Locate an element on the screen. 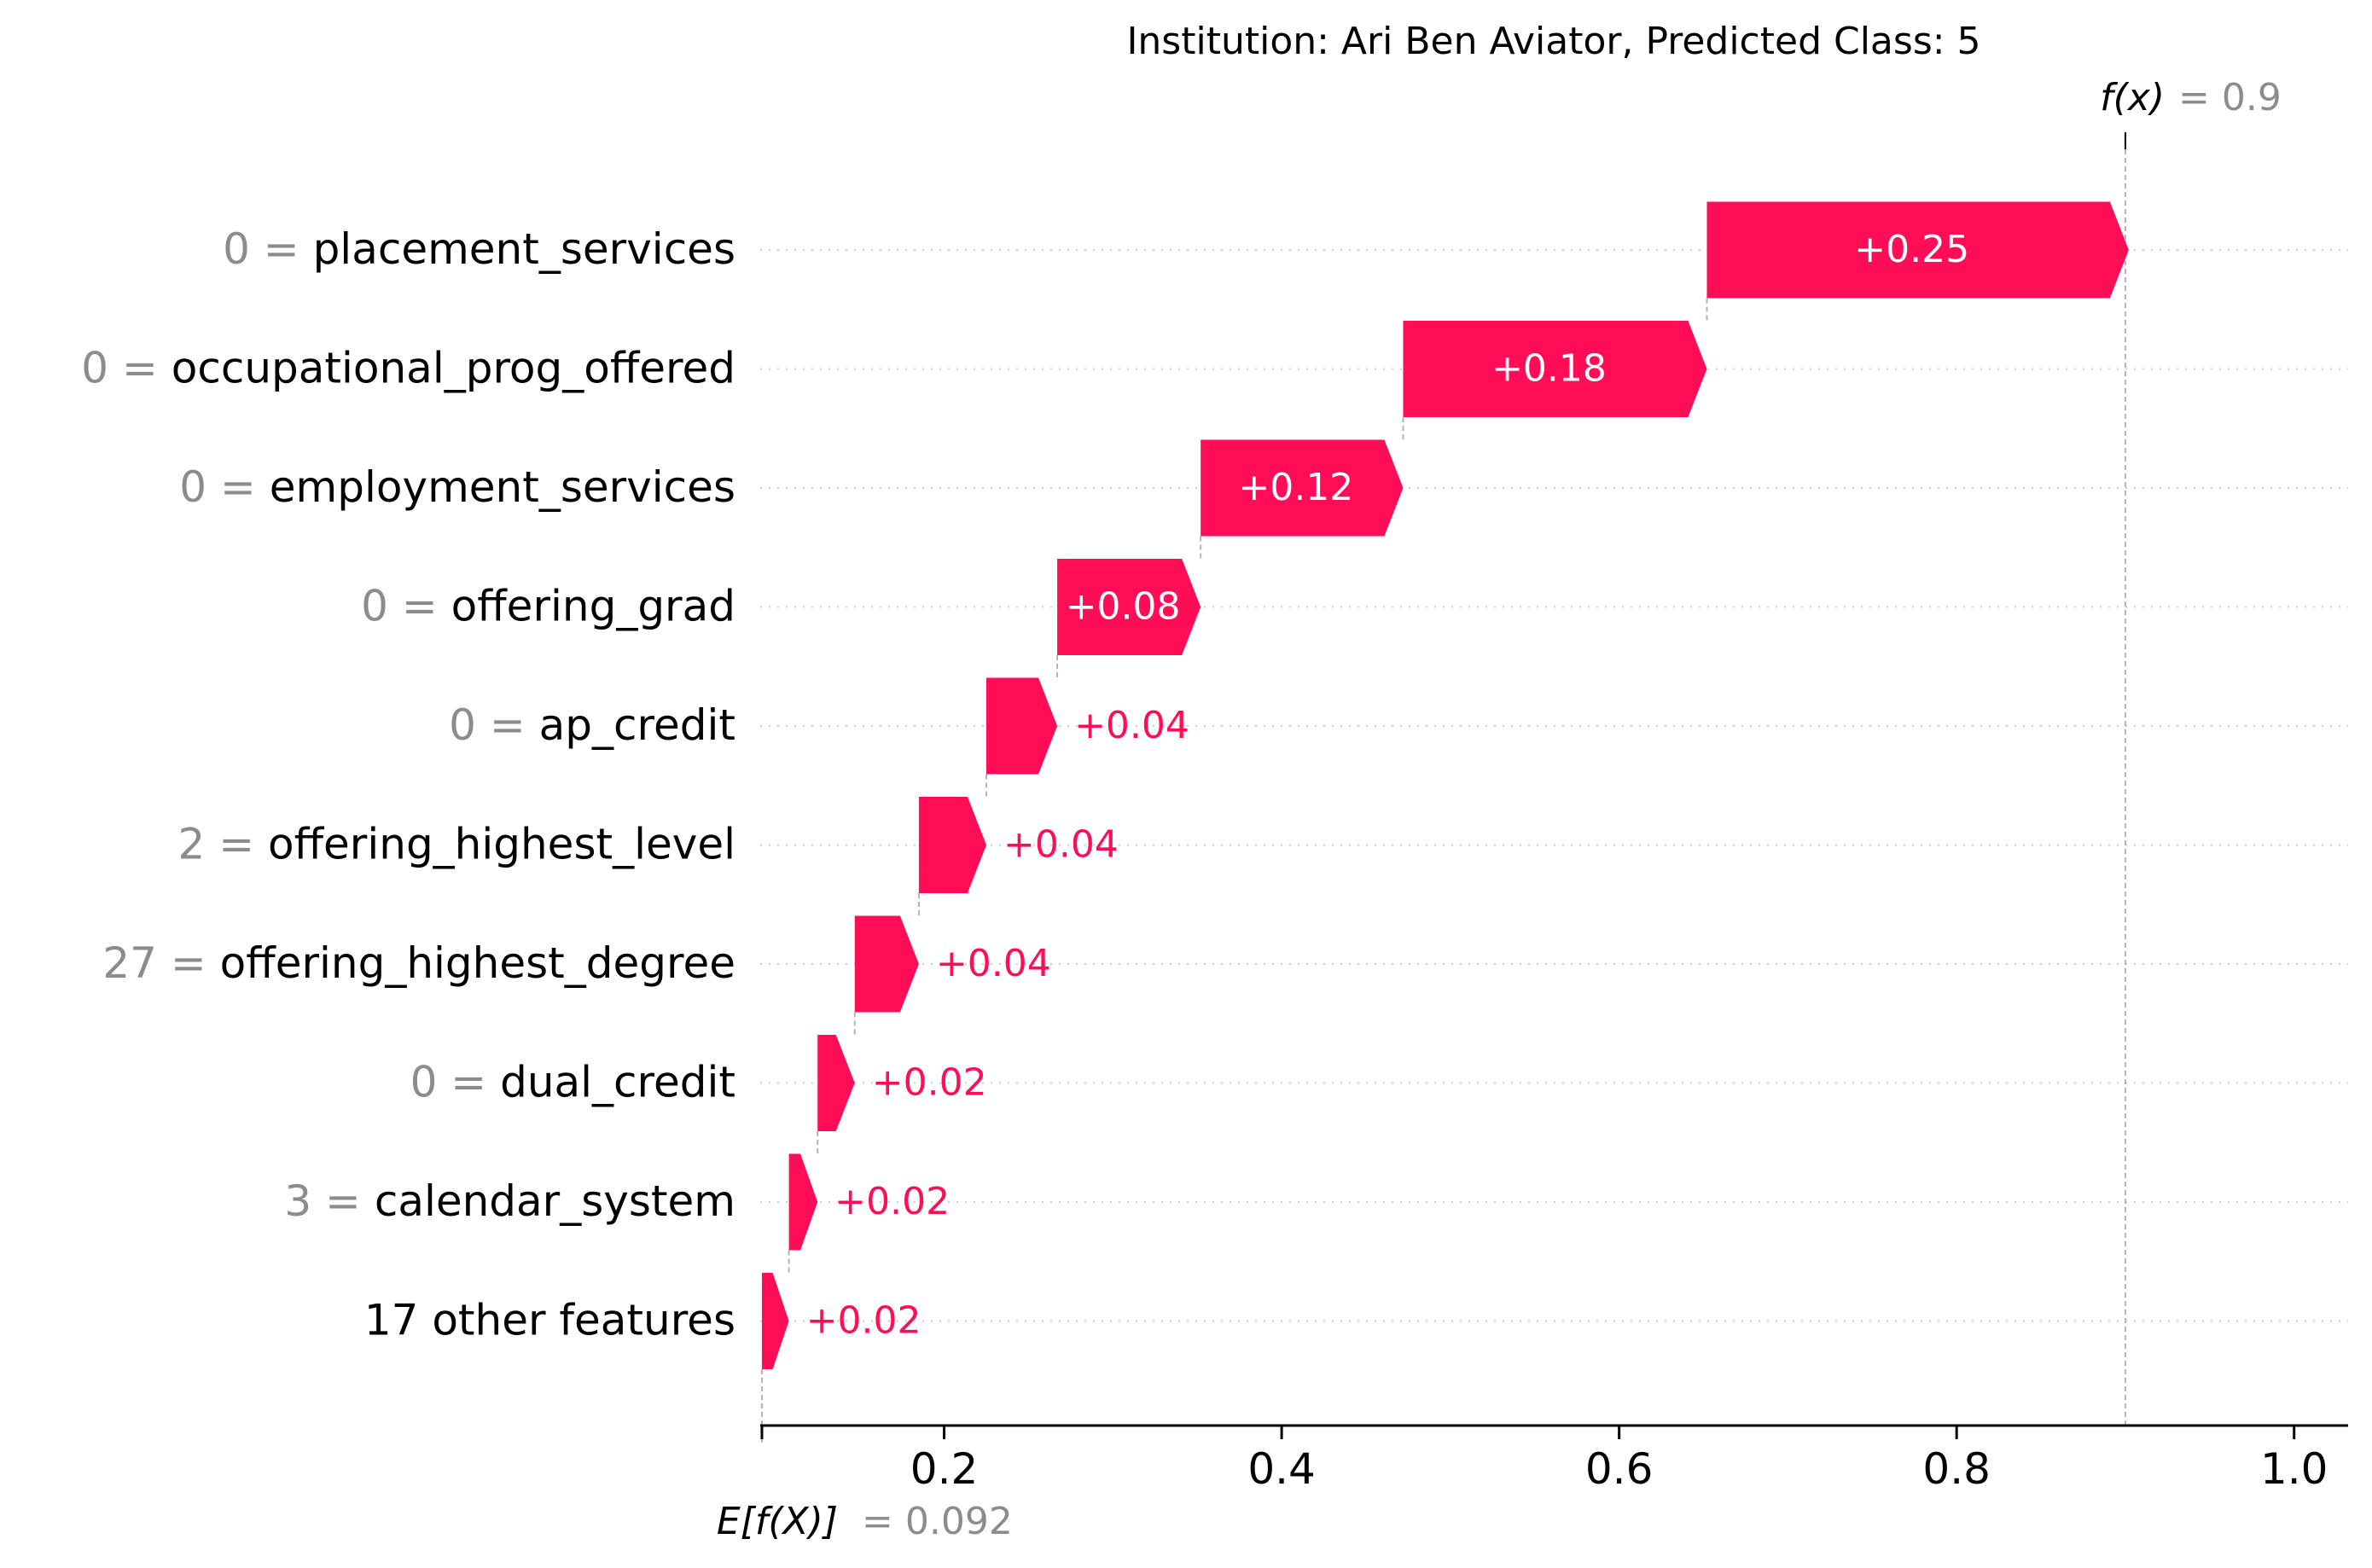 The height and width of the screenshot is (1568, 2372). bar-dual-credit is located at coordinates (836, 1083).